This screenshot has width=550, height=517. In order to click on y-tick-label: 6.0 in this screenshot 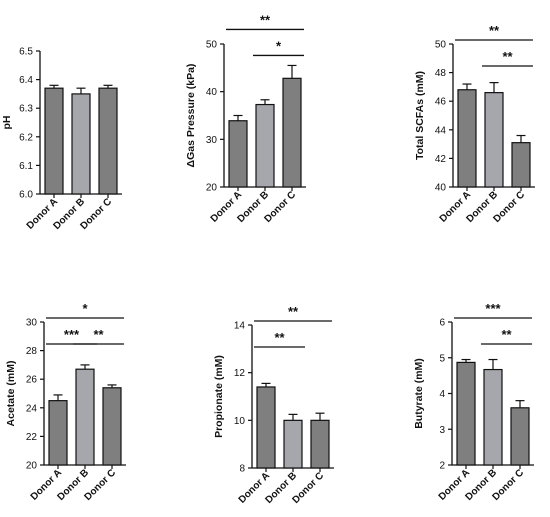, I will do `click(26, 195)`.